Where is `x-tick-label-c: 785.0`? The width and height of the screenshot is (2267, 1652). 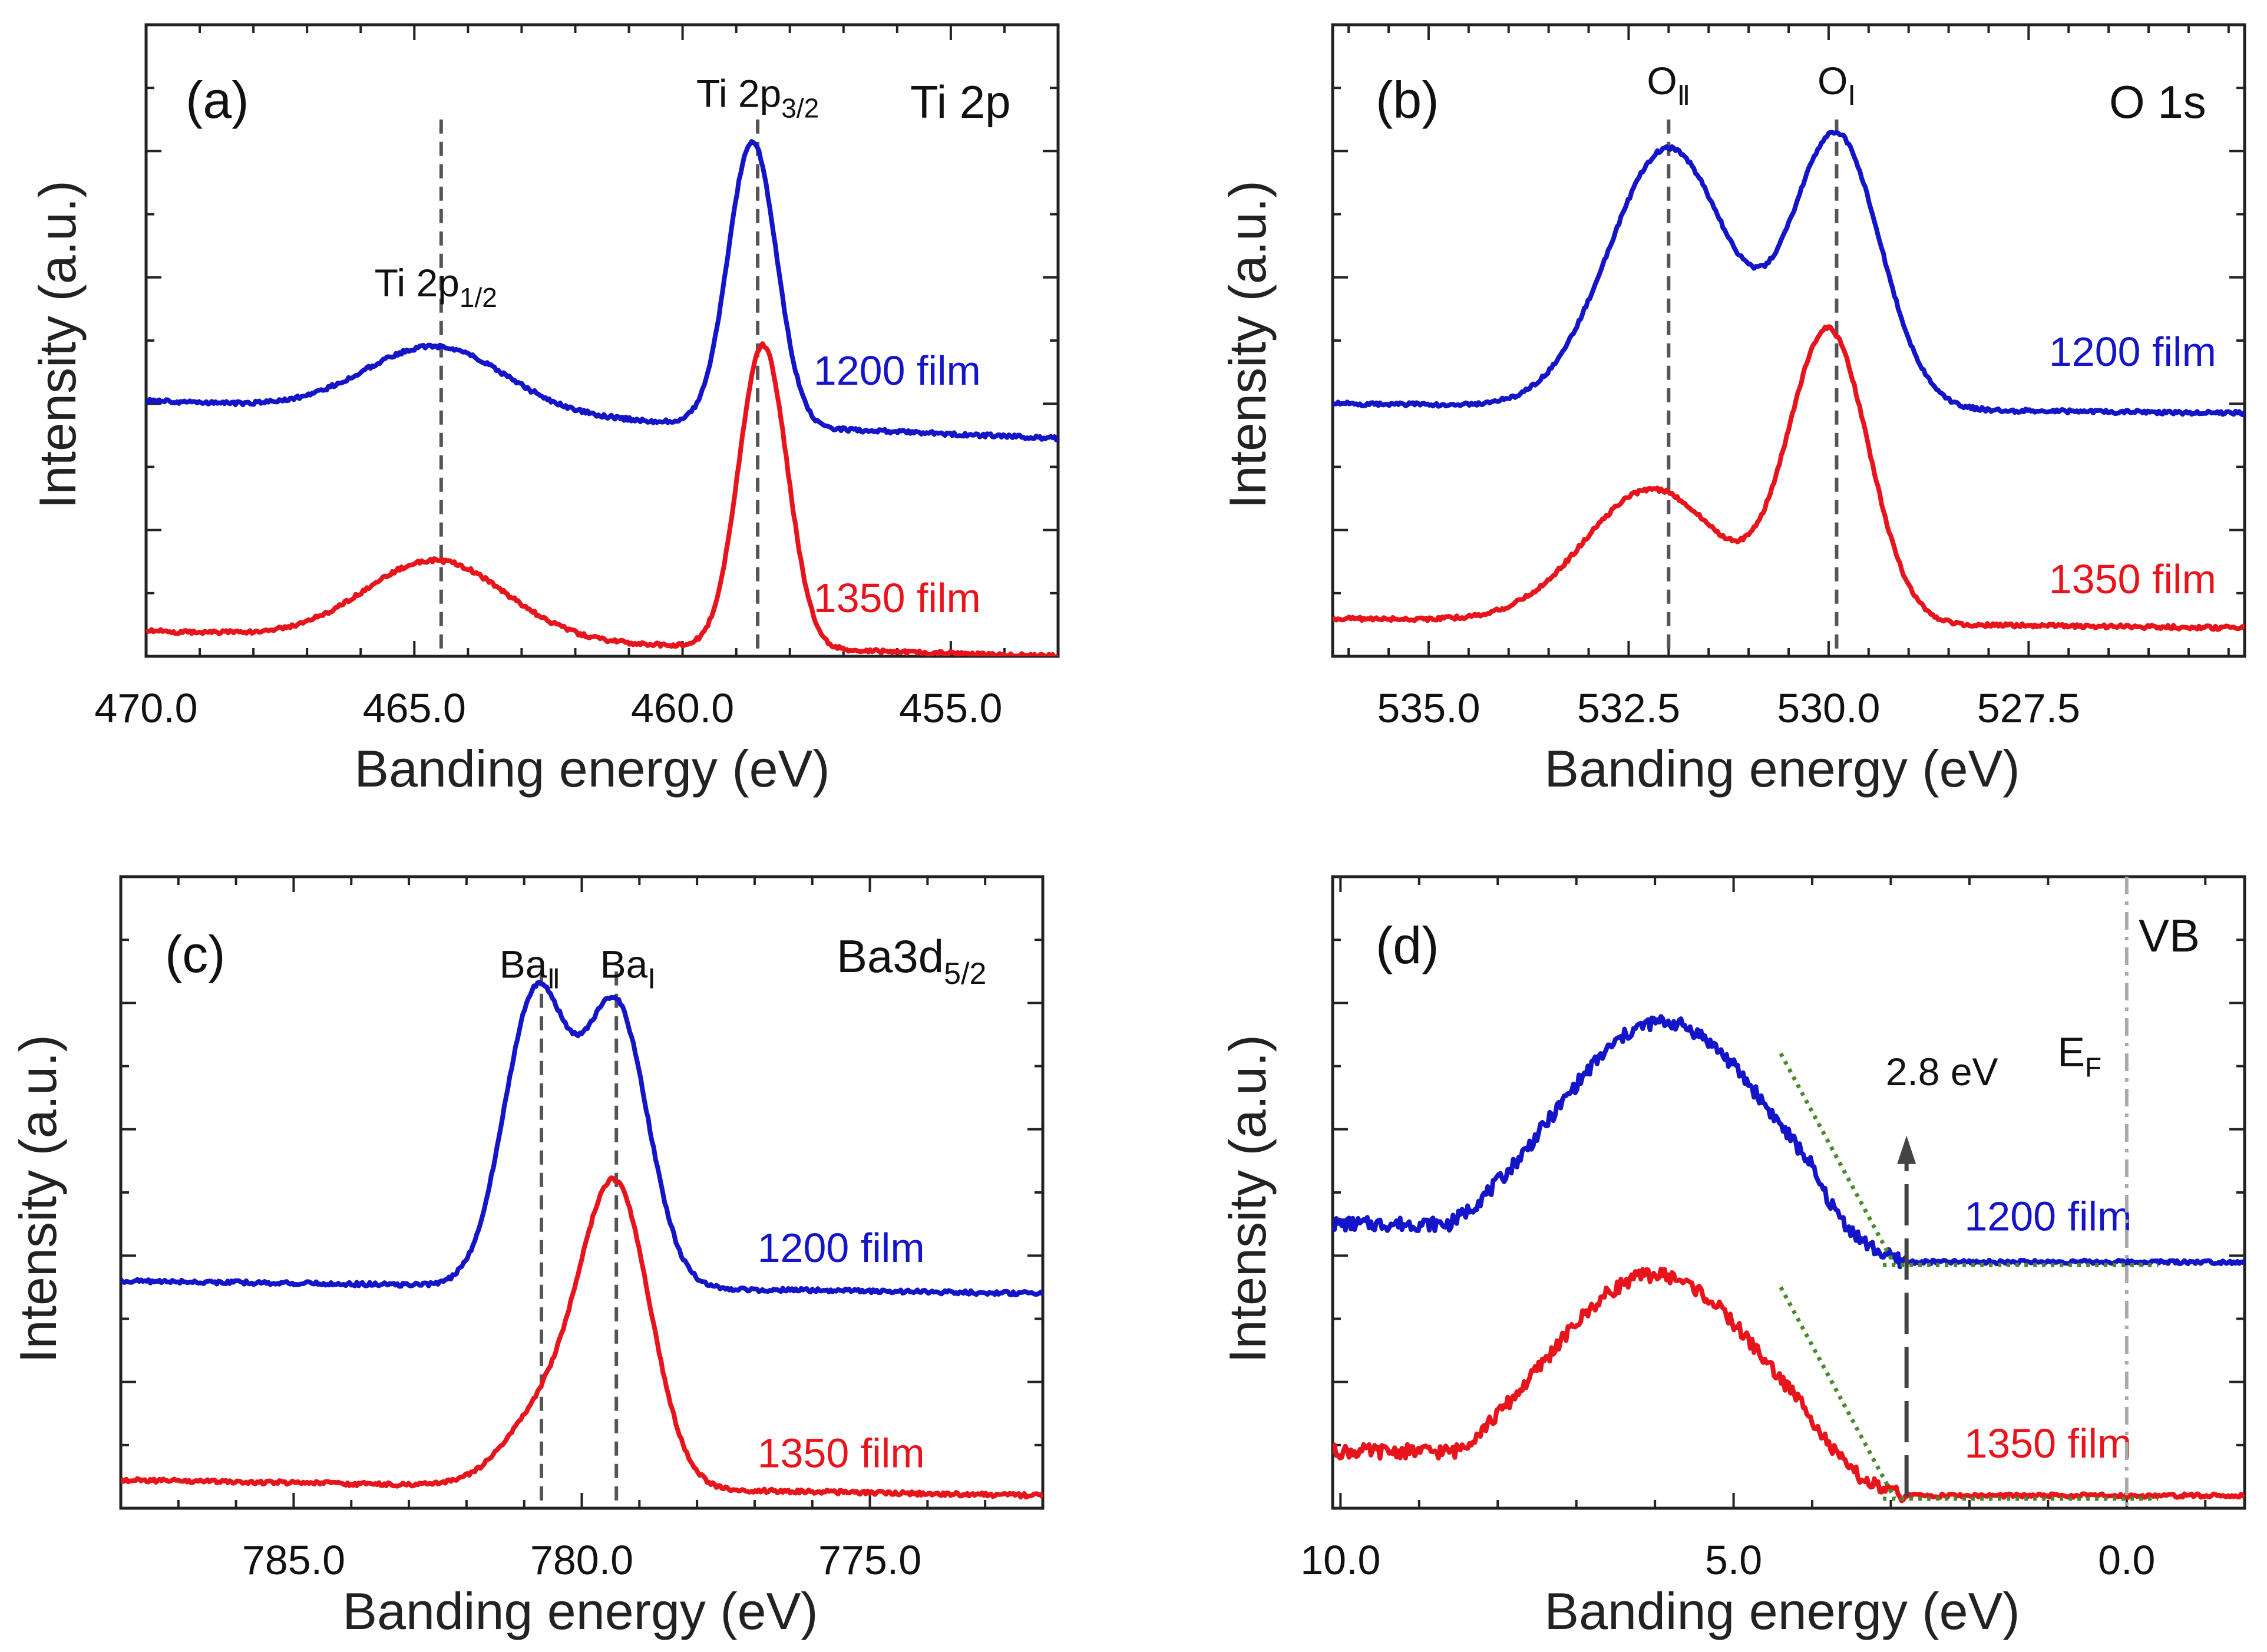
x-tick-label-c: 785.0 is located at coordinates (293, 1560).